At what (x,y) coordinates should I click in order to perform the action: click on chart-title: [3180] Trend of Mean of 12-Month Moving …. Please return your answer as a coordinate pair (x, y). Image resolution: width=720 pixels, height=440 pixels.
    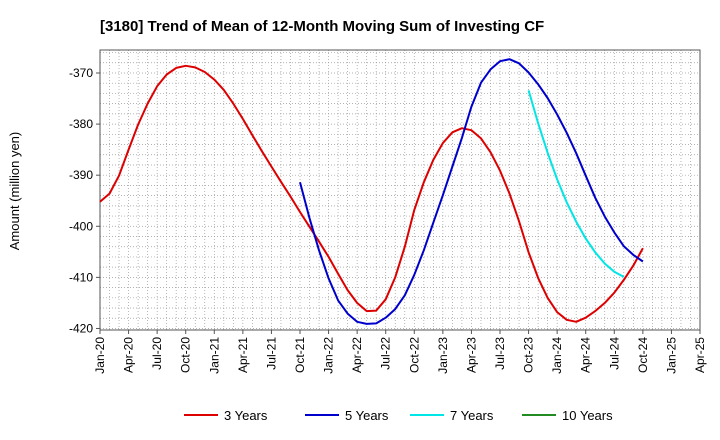
    Looking at the image, I should click on (322, 26).